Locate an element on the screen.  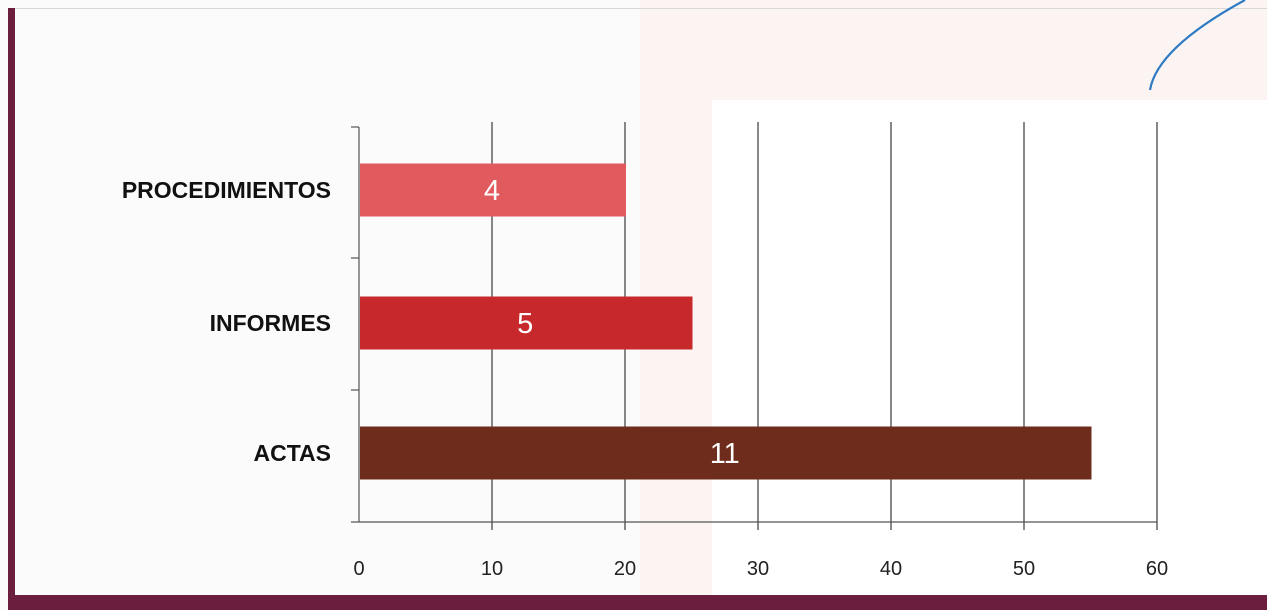
category-labels: PROCEDIMIENTOS INFORMES ACTAS is located at coordinates (226, 321).